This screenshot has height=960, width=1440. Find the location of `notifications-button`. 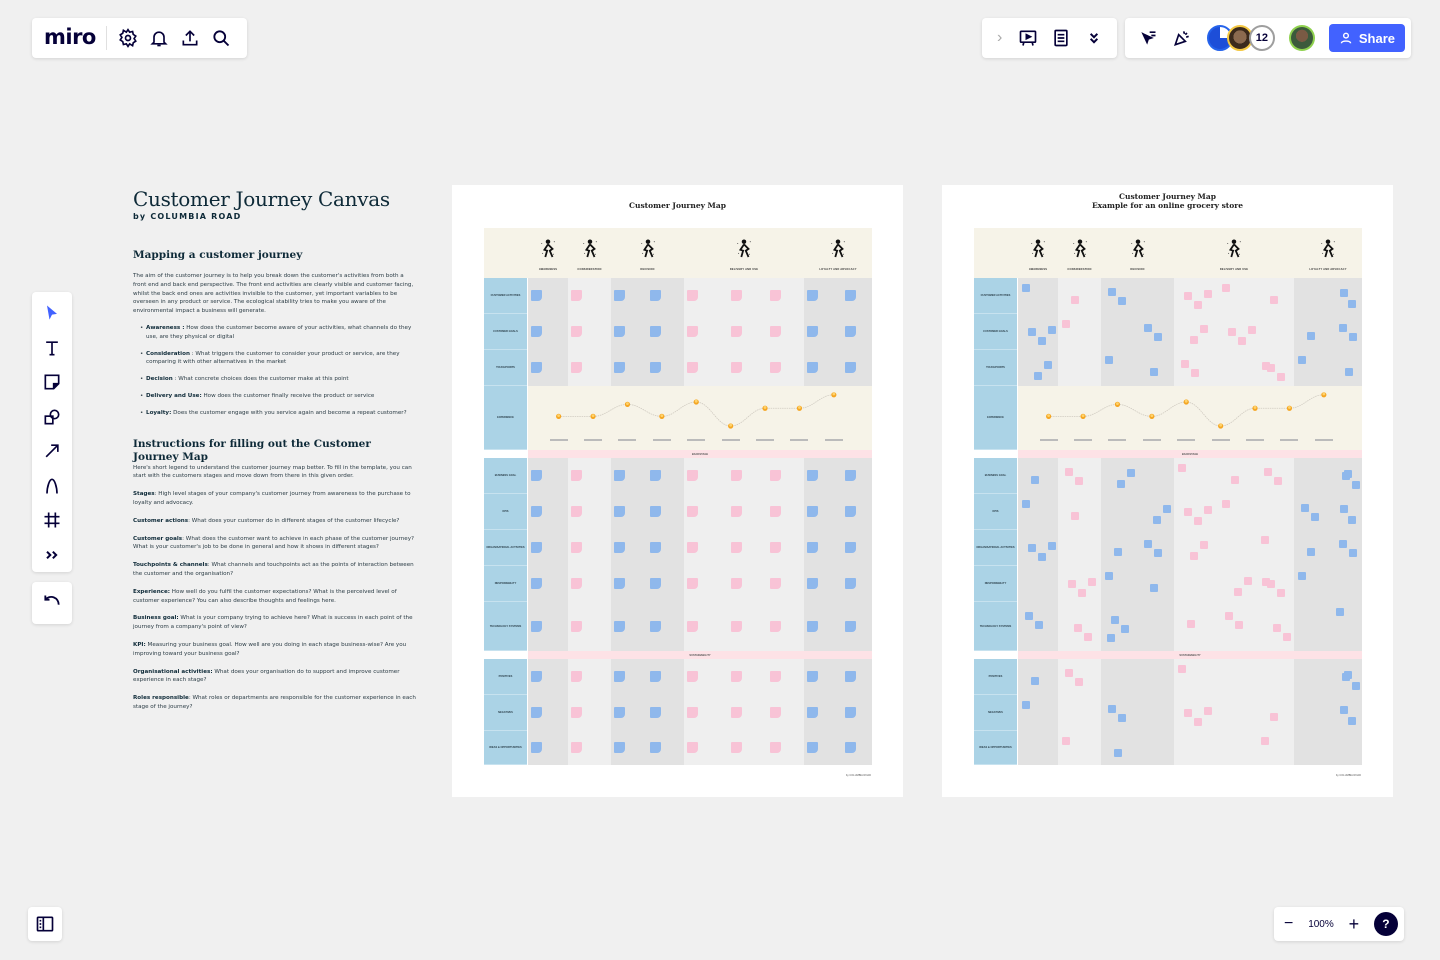

notifications-button is located at coordinates (159, 38).